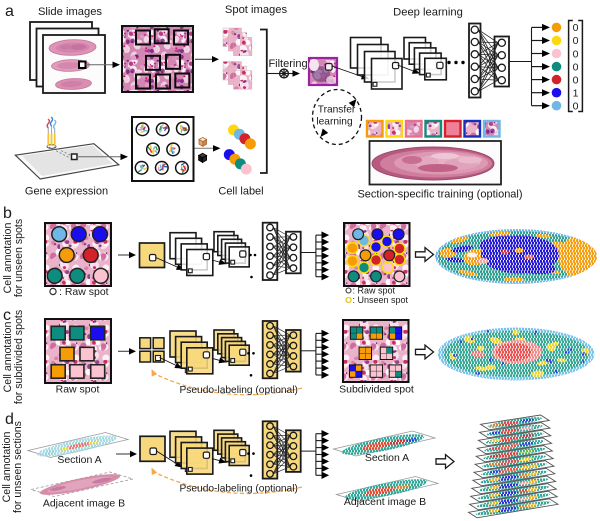 This screenshot has width=600, height=521. Describe the element at coordinates (376, 390) in the screenshot. I see `svg-text: Subdivided spot` at that location.